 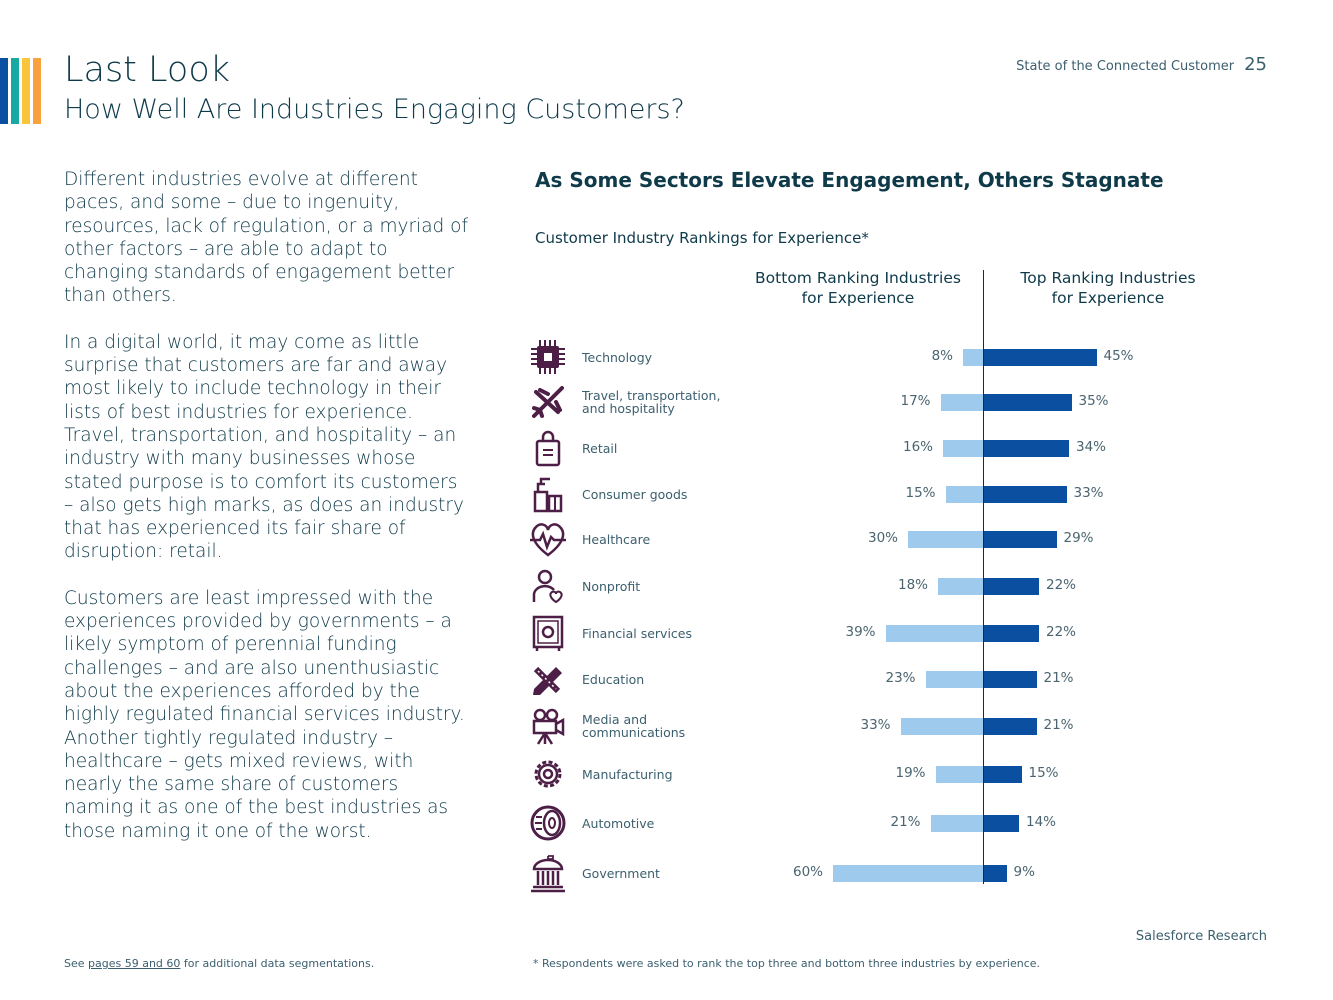 What do you see at coordinates (1108, 298) in the screenshot?
I see `top-heading-line-2: for Experience` at bounding box center [1108, 298].